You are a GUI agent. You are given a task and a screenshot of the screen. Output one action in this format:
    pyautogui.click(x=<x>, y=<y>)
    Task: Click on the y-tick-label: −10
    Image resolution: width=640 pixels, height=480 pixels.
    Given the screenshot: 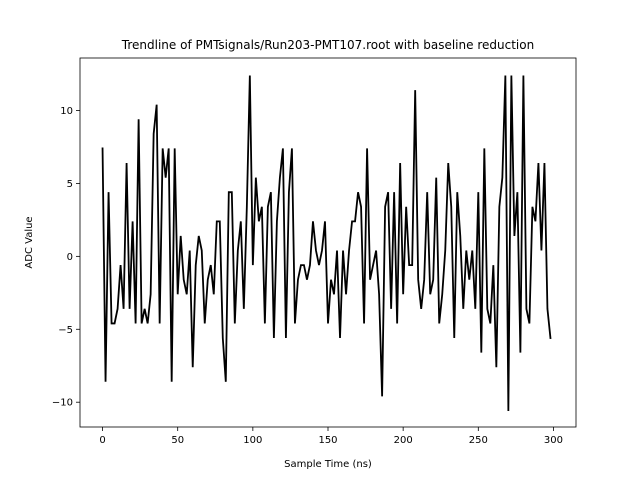 What is the action you would take?
    pyautogui.click(x=62, y=403)
    